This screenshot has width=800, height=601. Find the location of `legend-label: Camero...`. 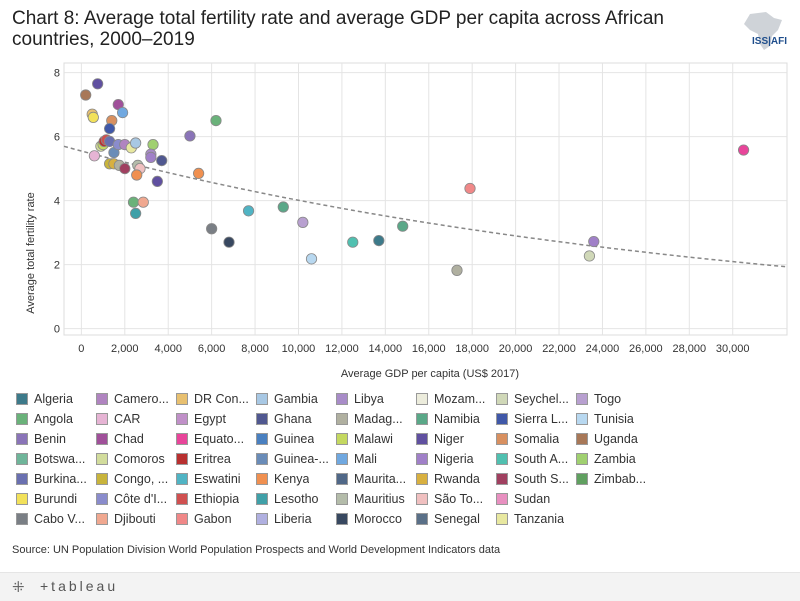

legend-label: Camero... is located at coordinates (141, 399).